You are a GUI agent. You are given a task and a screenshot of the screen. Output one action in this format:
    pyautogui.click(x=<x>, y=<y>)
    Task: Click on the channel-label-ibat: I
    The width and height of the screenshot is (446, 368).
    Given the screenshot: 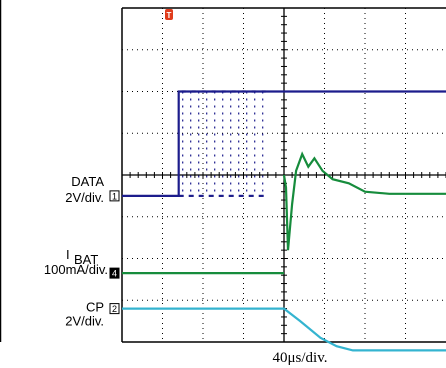 What is the action you would take?
    pyautogui.click(x=68, y=254)
    